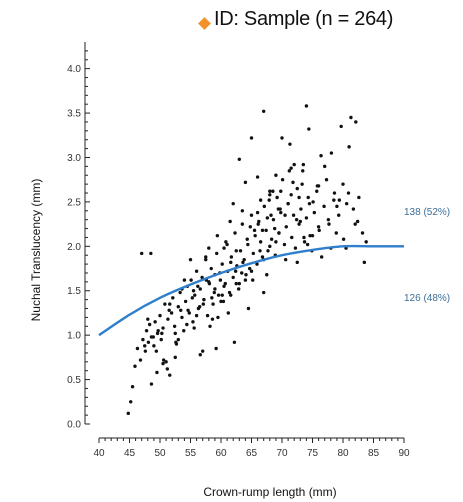  What do you see at coordinates (74, 336) in the screenshot?
I see `y-tick-label: 1.0` at bounding box center [74, 336].